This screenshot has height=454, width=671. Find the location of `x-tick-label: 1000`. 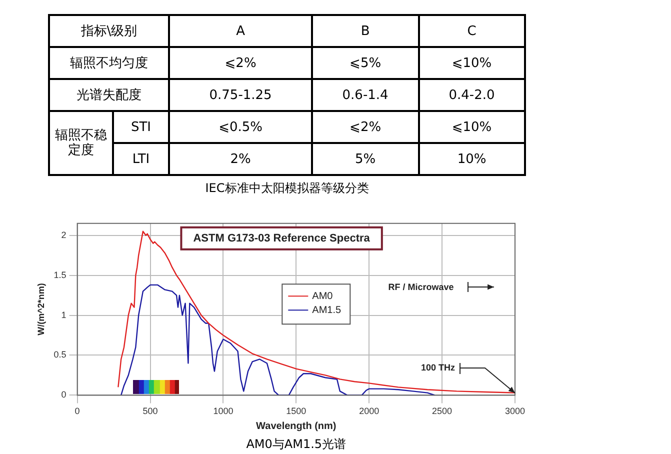

x-tick-label: 1000 is located at coordinates (223, 411).